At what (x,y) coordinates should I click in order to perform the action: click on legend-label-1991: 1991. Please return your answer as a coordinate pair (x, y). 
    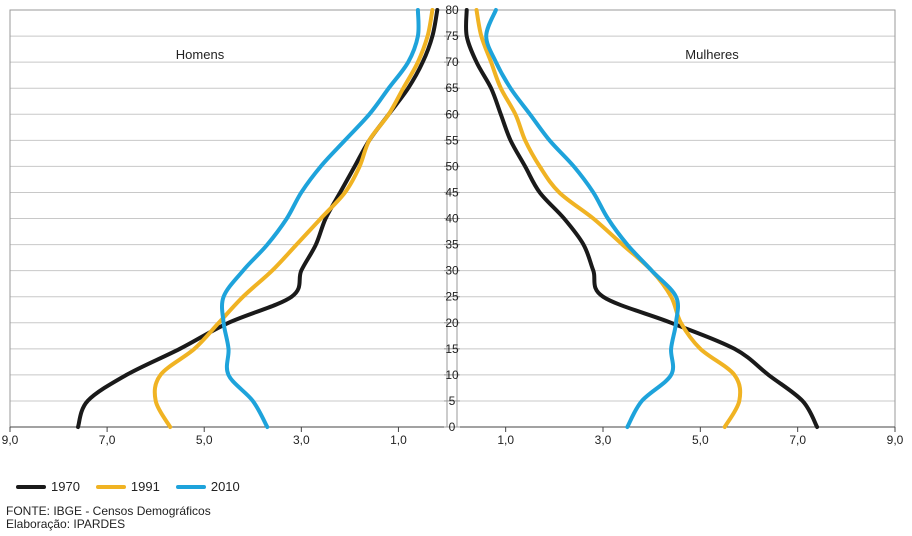
    Looking at the image, I should click on (145, 486).